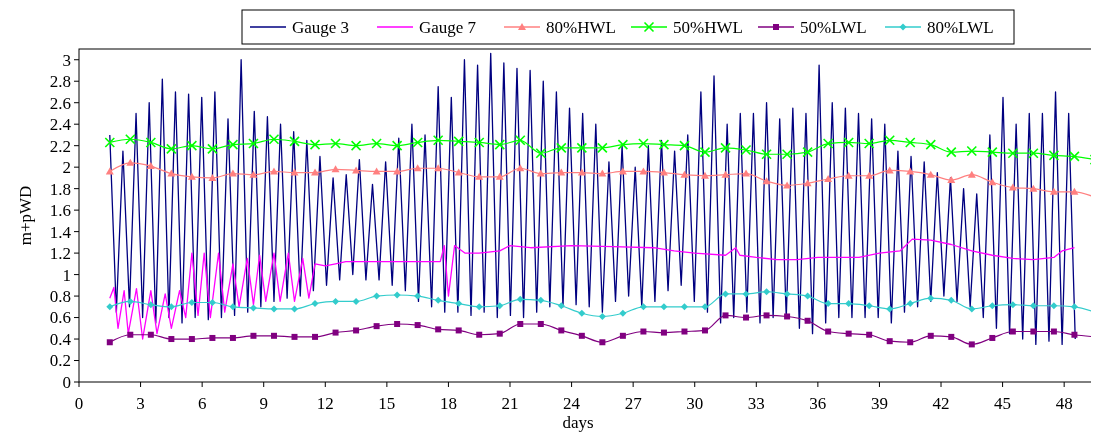 The height and width of the screenshot is (445, 1099). I want to click on x-tick-label: 33, so click(756, 403).